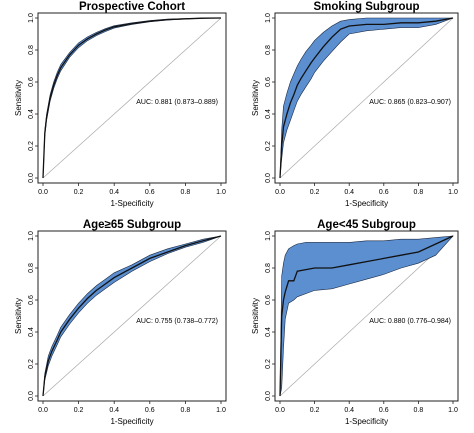 The height and width of the screenshot is (433, 474). What do you see at coordinates (410, 102) in the screenshot?
I see `auc-annotation: AUC: 0.865 (0.823–0.907)` at bounding box center [410, 102].